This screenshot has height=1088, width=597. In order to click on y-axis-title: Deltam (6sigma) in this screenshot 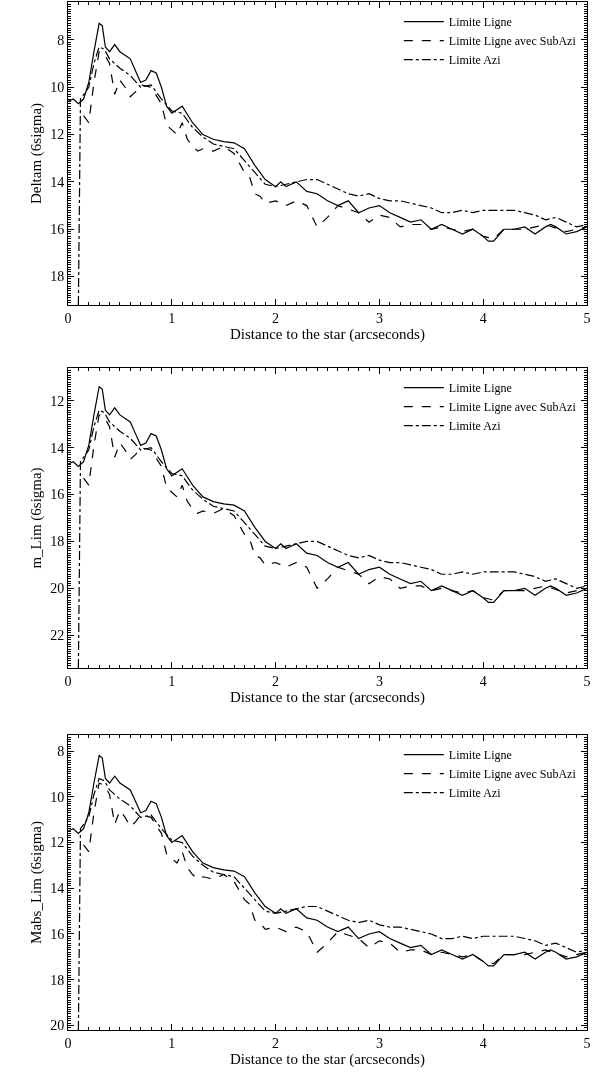, I will do `click(37, 153)`.